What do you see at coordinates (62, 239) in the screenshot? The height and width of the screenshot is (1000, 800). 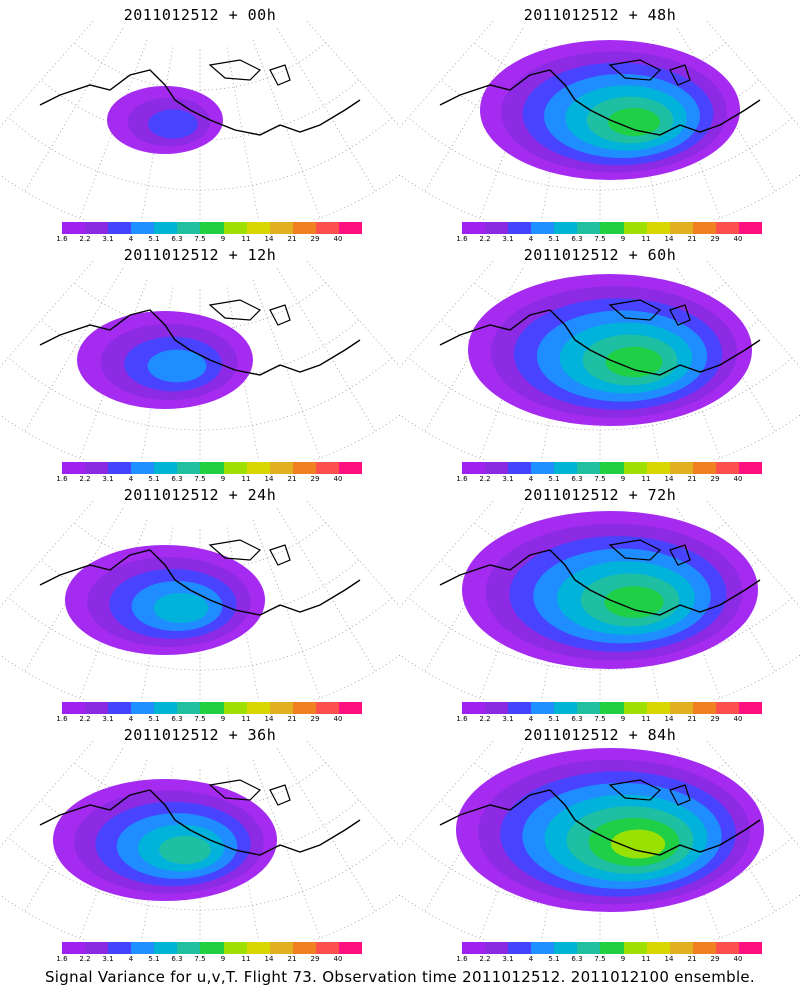 I see `colorbar-label: 1.6` at bounding box center [62, 239].